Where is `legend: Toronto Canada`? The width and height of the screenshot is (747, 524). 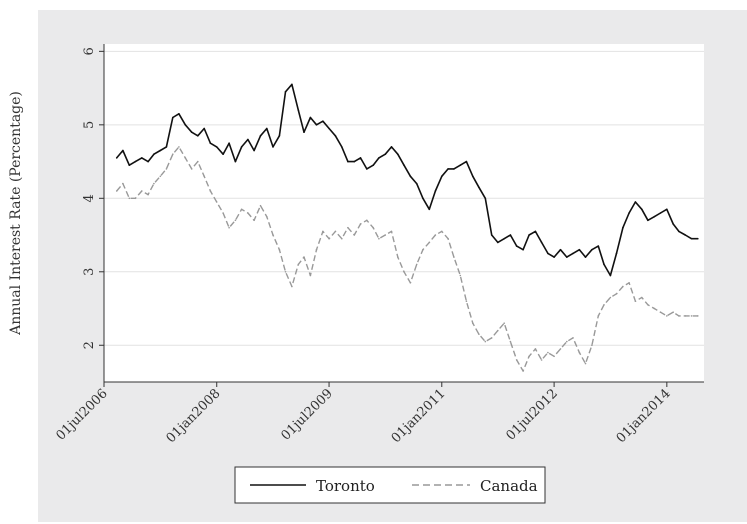
legend: Toronto Canada is located at coordinates (390, 485).